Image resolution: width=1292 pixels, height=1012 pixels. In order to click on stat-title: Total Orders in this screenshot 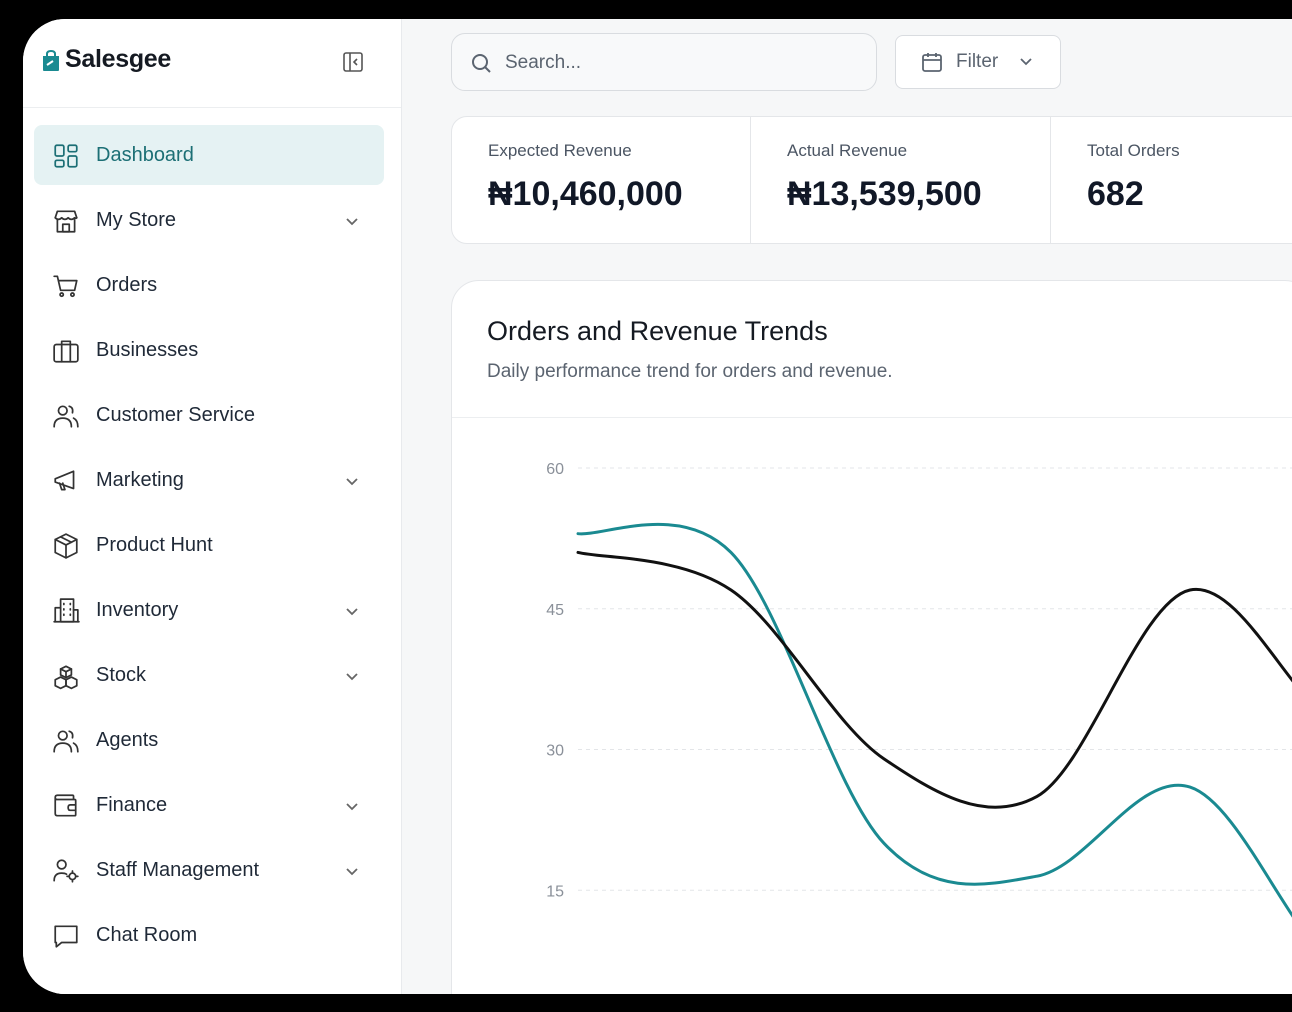, I will do `click(1133, 150)`.